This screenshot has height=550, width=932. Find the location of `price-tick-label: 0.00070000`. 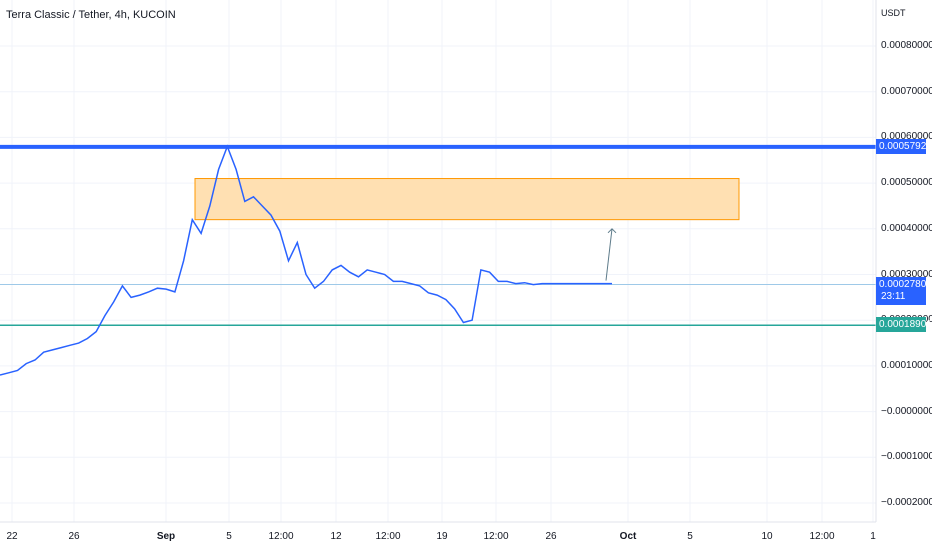

price-tick-label: 0.00070000 is located at coordinates (906, 91).